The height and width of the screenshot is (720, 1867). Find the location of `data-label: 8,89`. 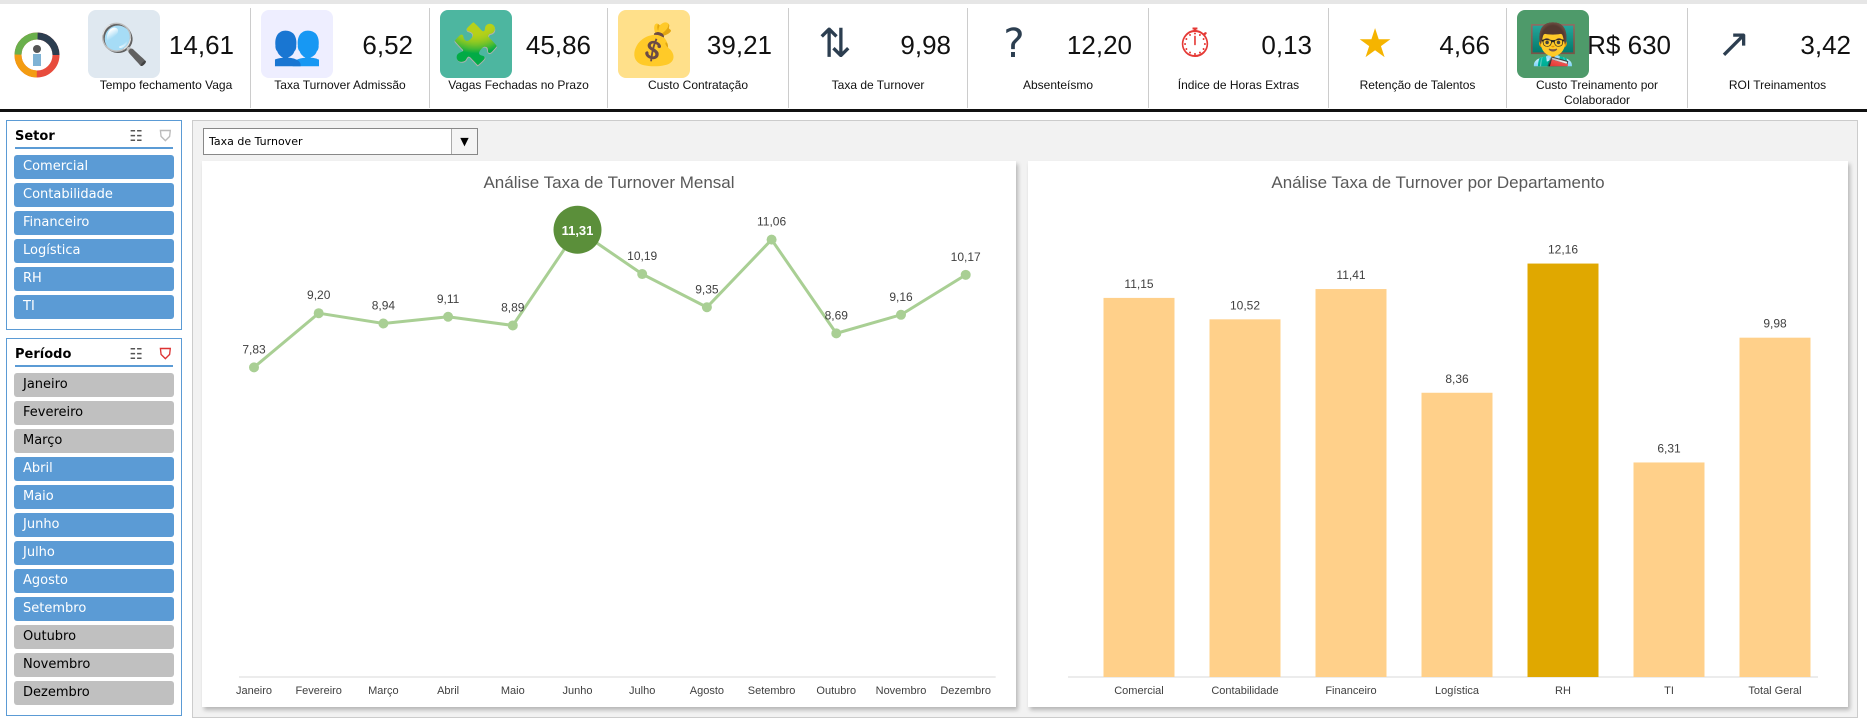

data-label: 8,89 is located at coordinates (513, 307).